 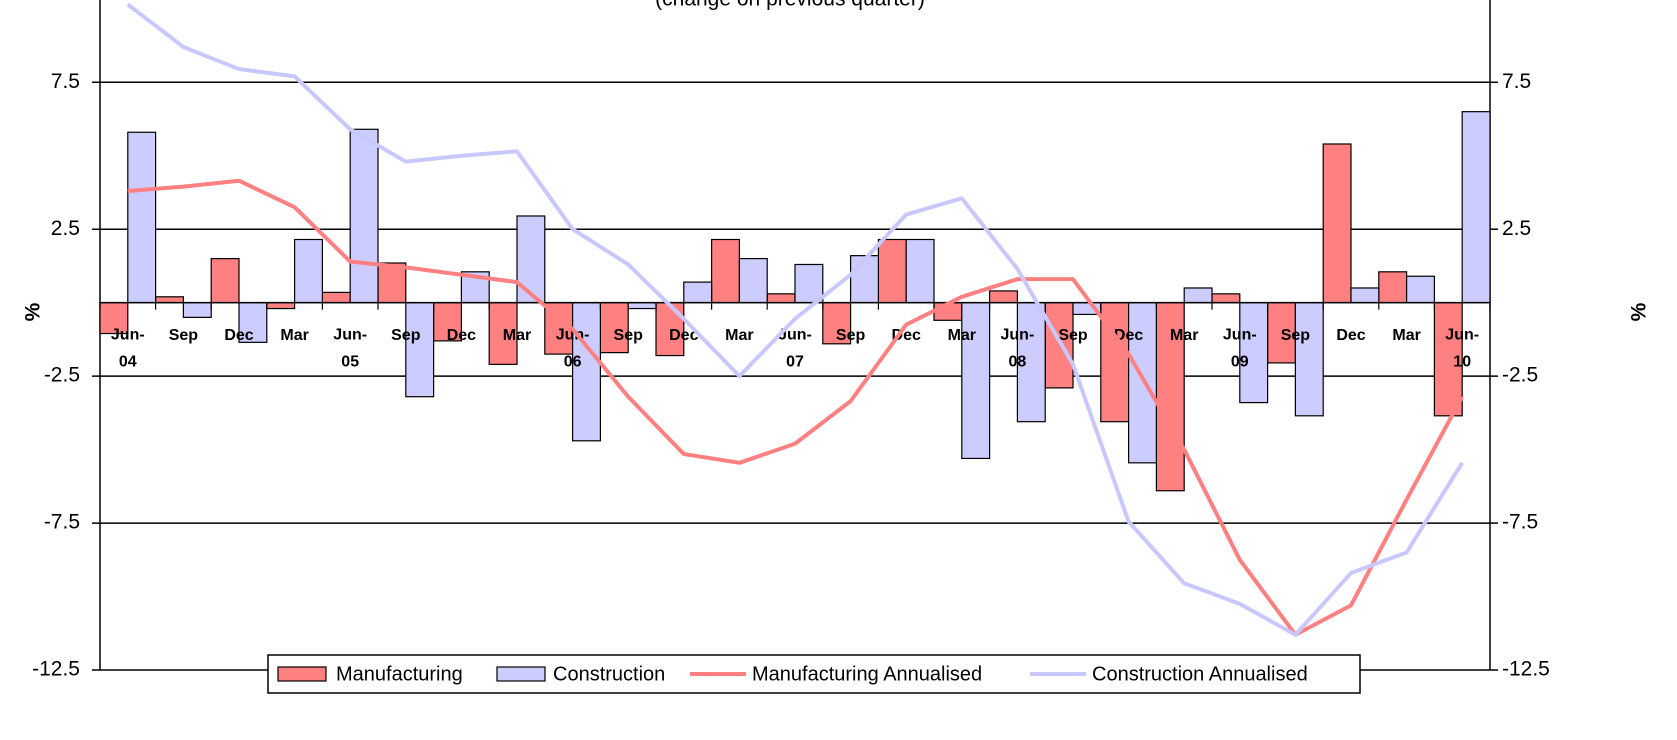 I want to click on x-tick-label: Jun- 08, so click(x=1018, y=349).